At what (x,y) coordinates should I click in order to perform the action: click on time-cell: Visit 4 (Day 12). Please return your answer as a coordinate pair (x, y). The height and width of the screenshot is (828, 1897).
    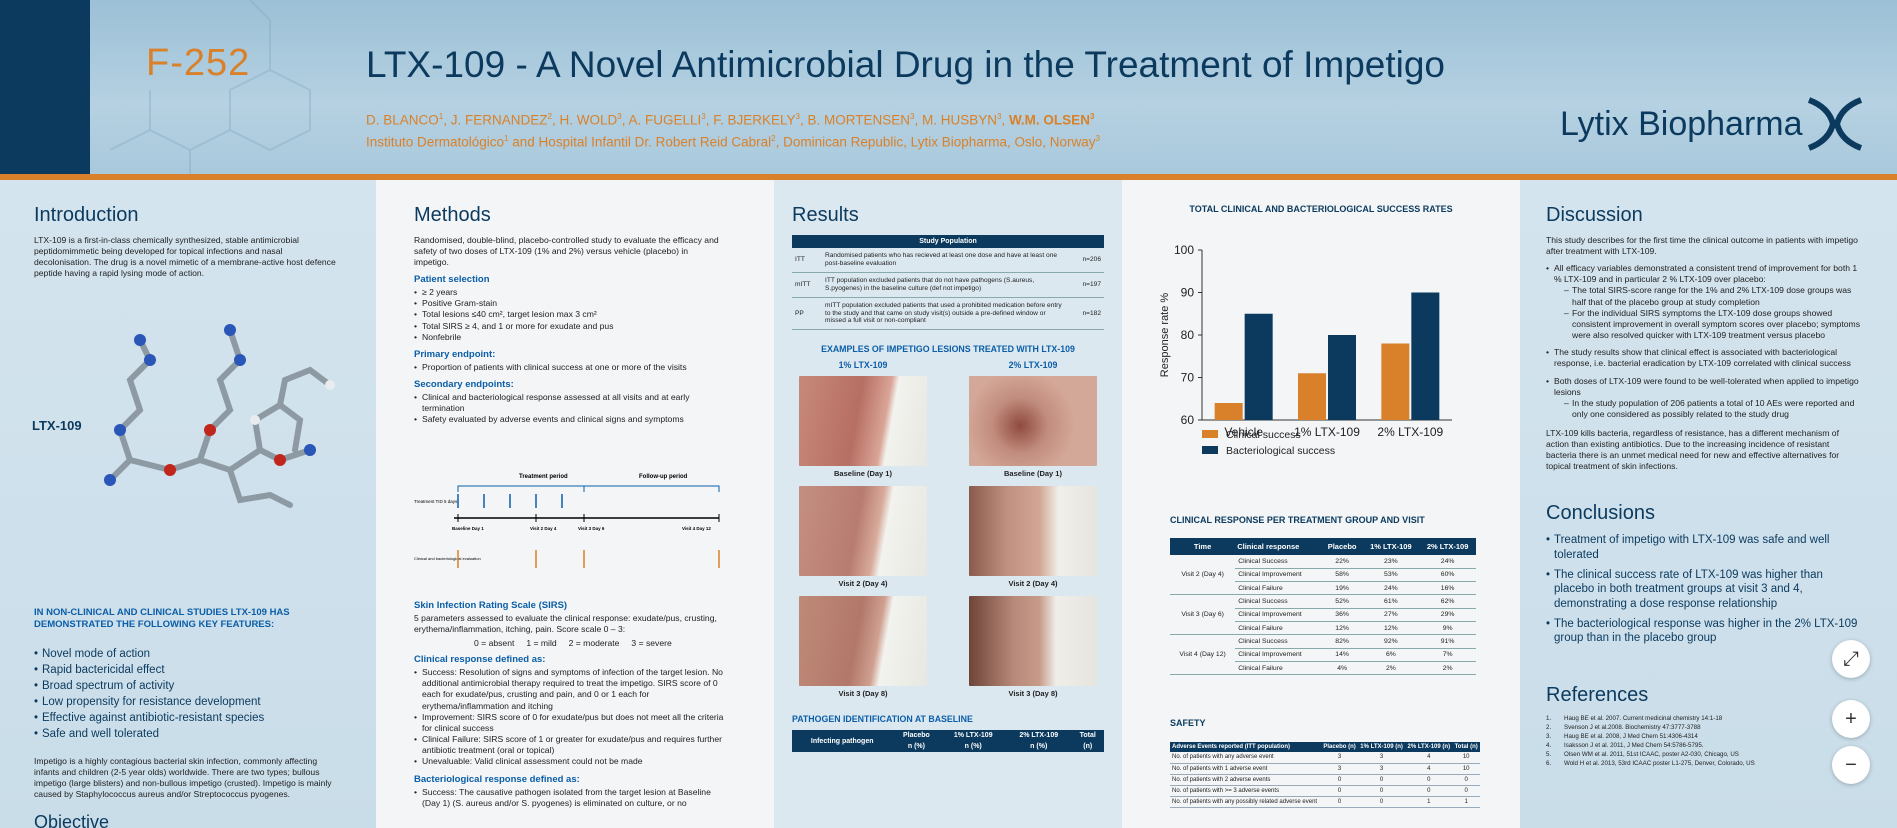
    Looking at the image, I should click on (1203, 655).